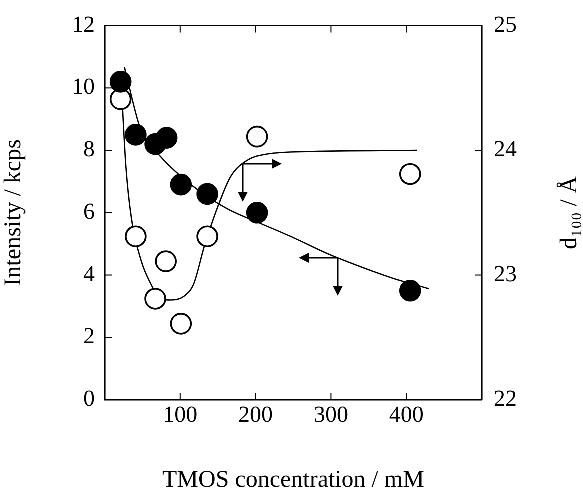  I want to click on y2-tick-label: 22, so click(505, 399).